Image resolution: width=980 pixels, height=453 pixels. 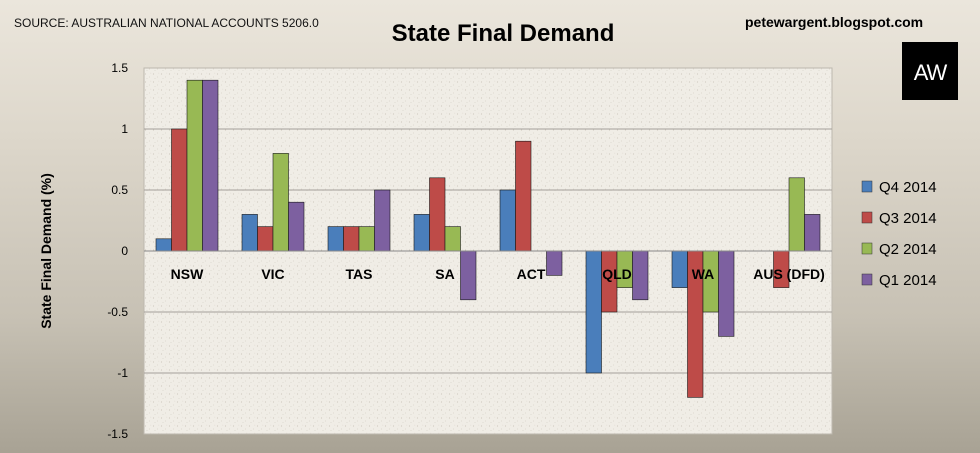 I want to click on bar-wa-q4-2014, so click(x=679, y=269).